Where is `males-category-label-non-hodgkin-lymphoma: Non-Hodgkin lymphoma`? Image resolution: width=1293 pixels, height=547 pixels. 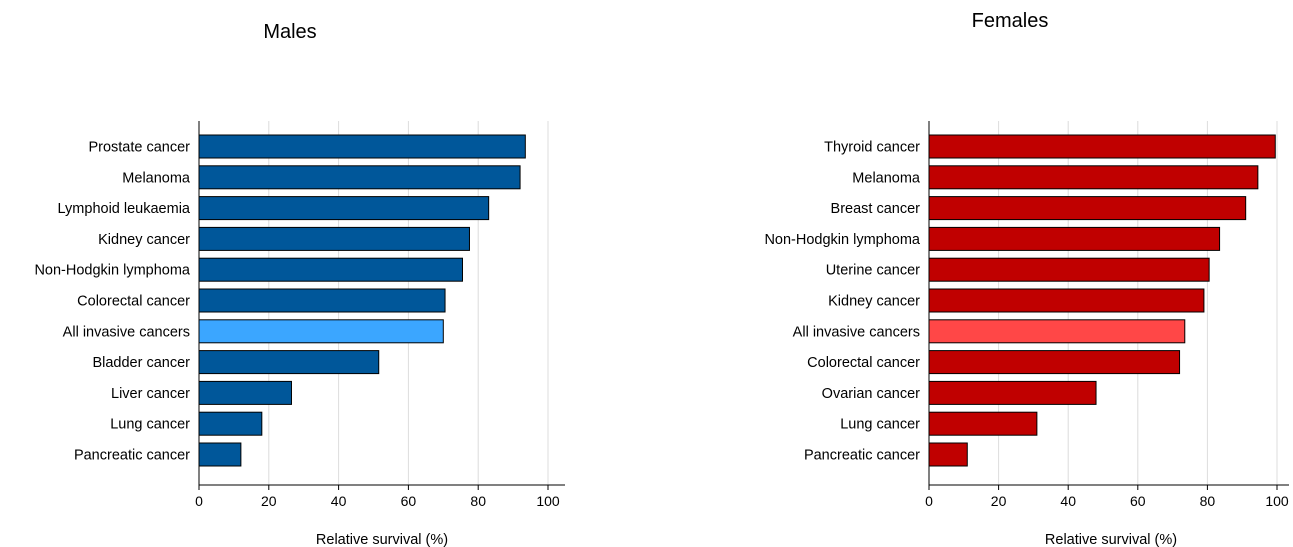
males-category-label-non-hodgkin-lymphoma: Non-Hodgkin lymphoma is located at coordinates (112, 271).